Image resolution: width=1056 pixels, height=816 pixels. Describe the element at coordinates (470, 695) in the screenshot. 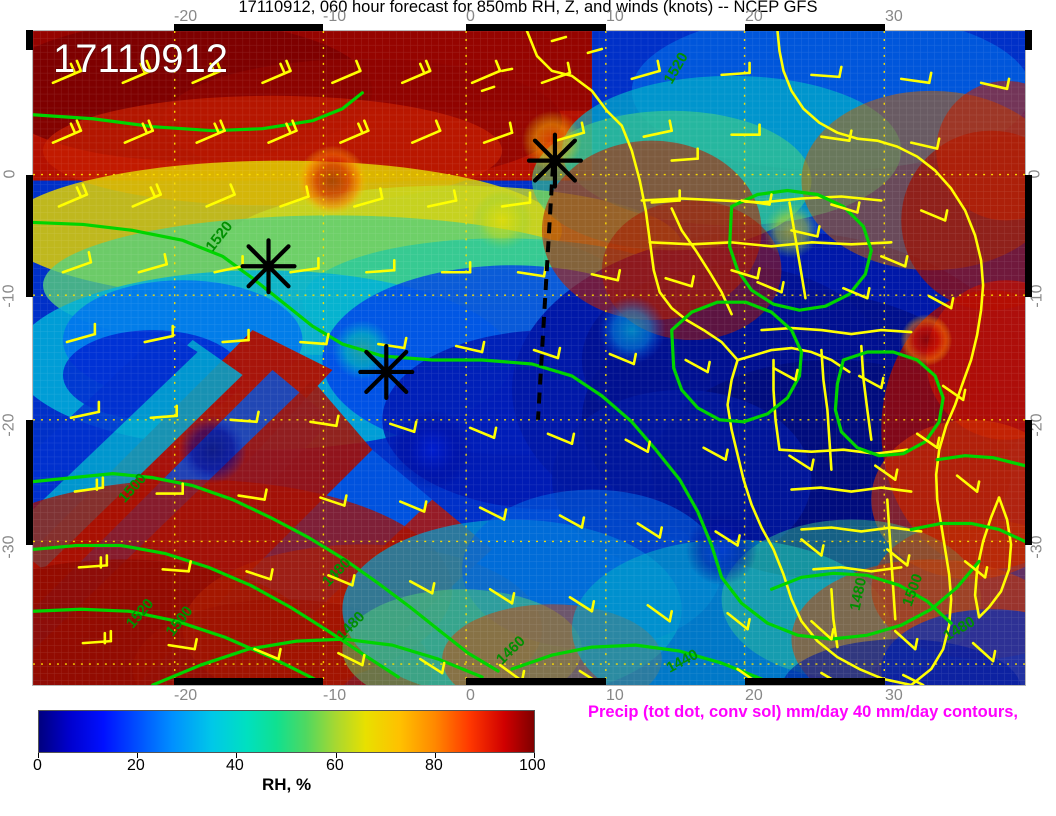

I see `x-tick-bottom-2: 0` at that location.